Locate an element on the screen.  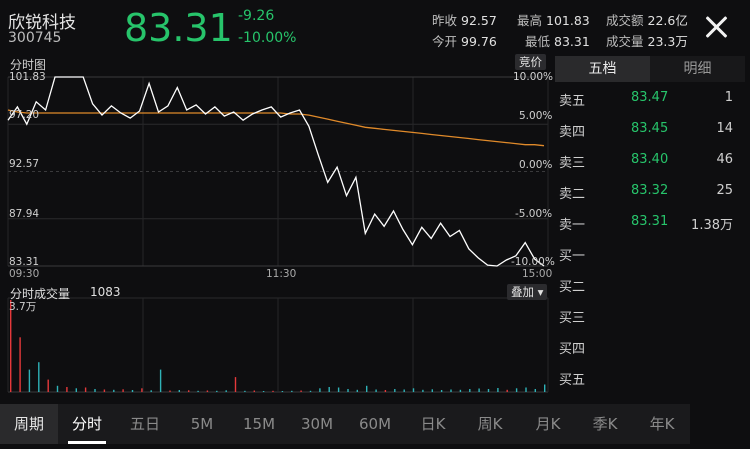
y-right-label: 5.00% is located at coordinates (536, 116).